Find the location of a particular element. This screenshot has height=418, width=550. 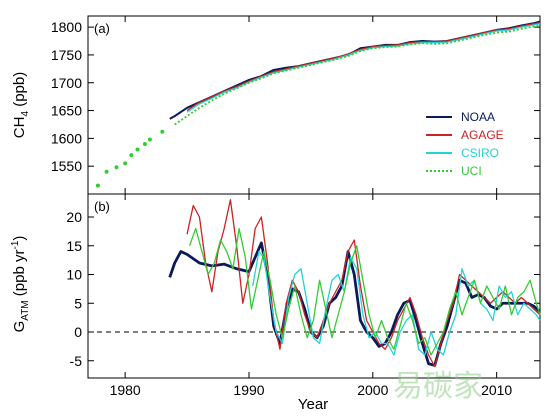

legend: NOAA AGAGE CSIRO UCI is located at coordinates (465, 144).